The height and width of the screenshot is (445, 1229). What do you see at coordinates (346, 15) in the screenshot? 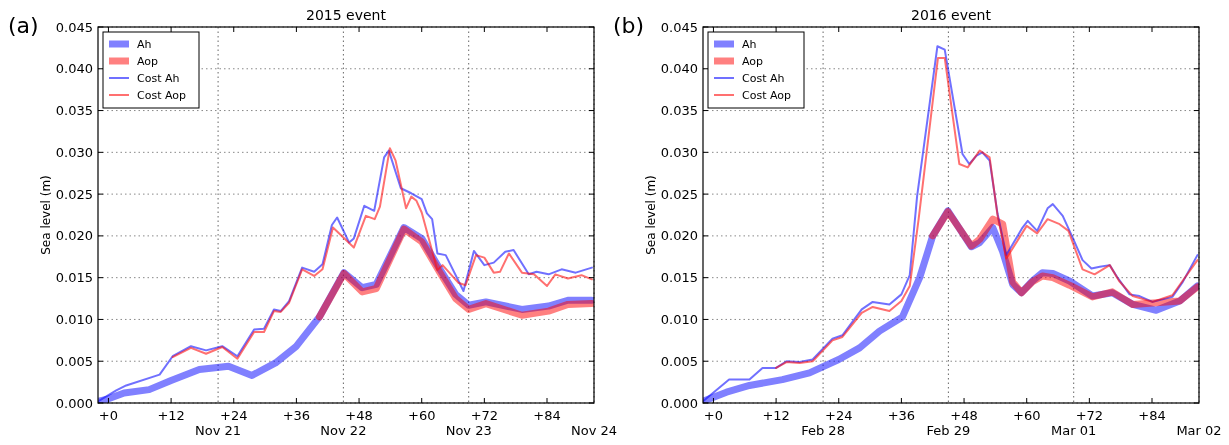
I see `chart-title: 2015 event` at bounding box center [346, 15].